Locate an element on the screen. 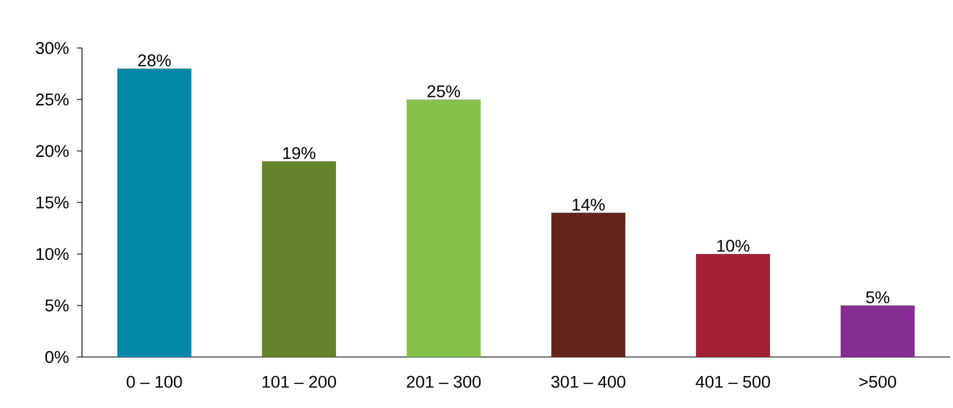 This screenshot has width=953, height=408. x-tick-label: 201 – 300 is located at coordinates (443, 382).